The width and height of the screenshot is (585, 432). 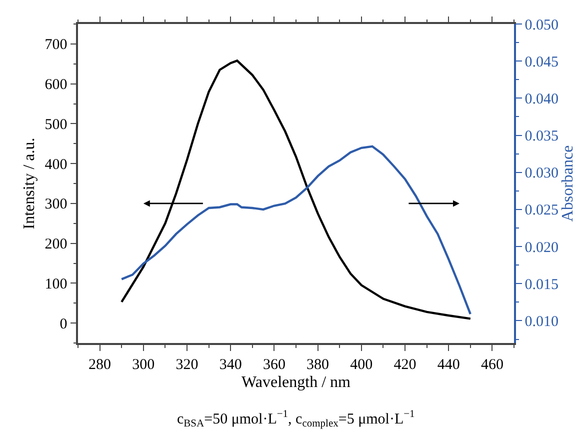 I want to click on y-tick-label: 100, so click(x=56, y=284).